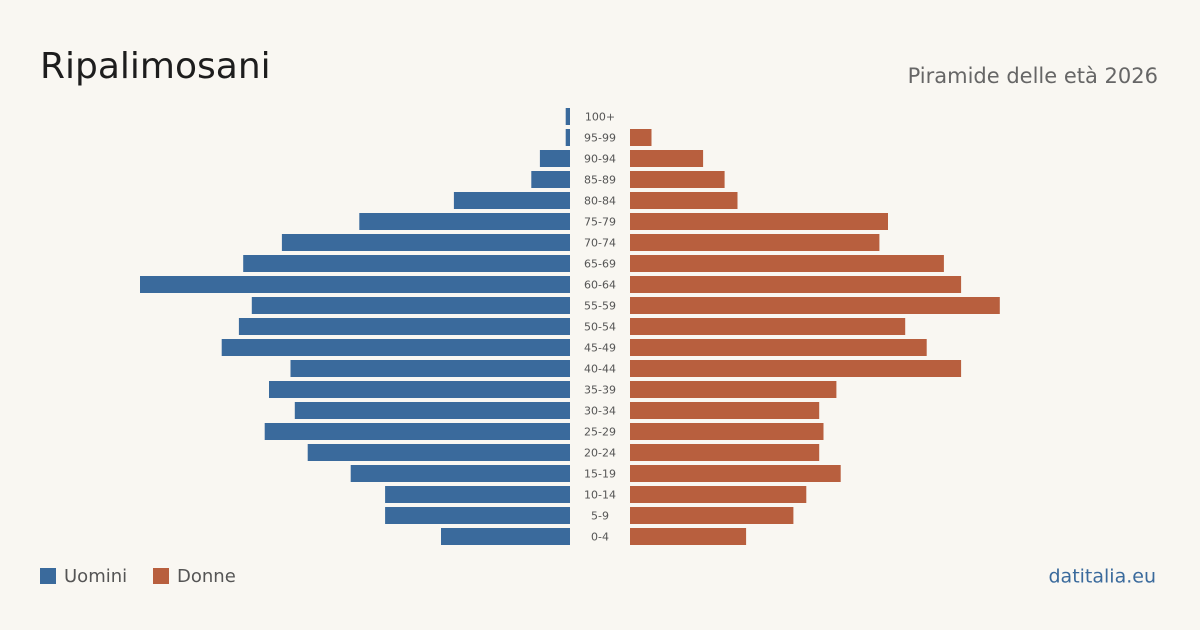 The width and height of the screenshot is (1200, 630). What do you see at coordinates (600, 201) in the screenshot?
I see `age-label: 80-84` at bounding box center [600, 201].